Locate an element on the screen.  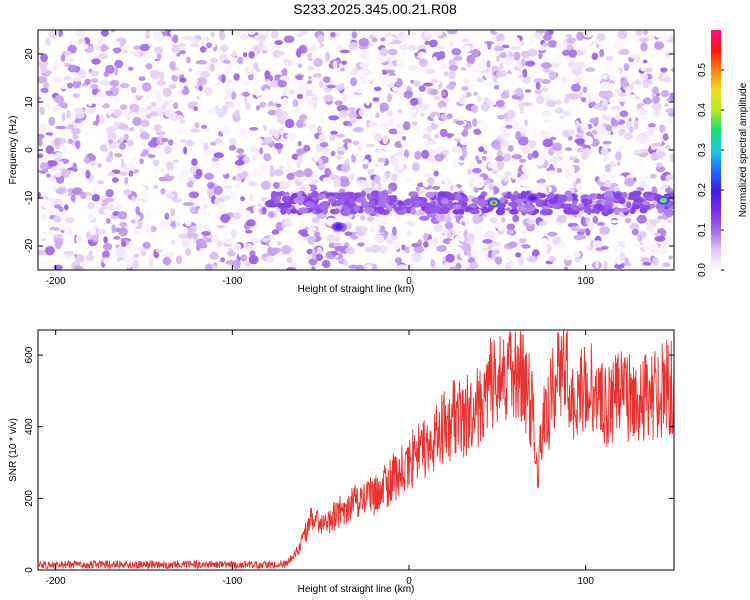
snr-xtick-label: -100 is located at coordinates (232, 581).